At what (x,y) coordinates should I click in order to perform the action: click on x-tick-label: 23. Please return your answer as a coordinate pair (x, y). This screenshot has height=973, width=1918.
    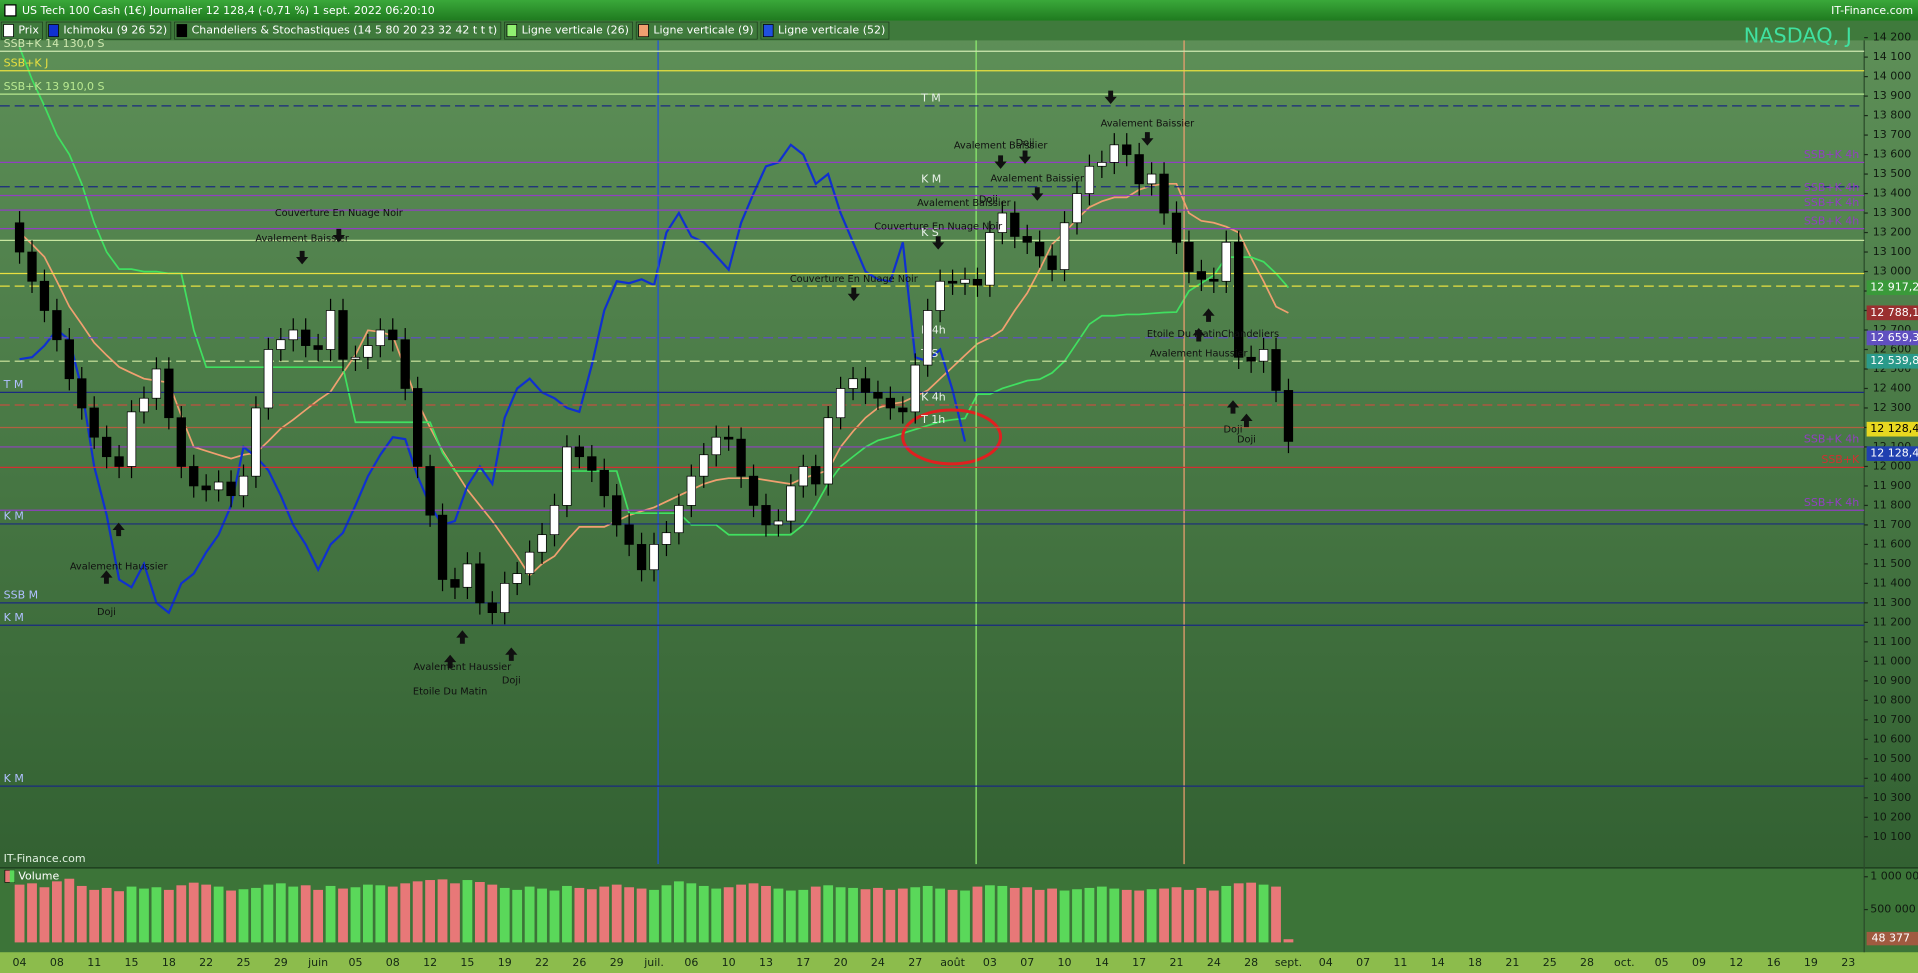
    Looking at the image, I should click on (1848, 962).